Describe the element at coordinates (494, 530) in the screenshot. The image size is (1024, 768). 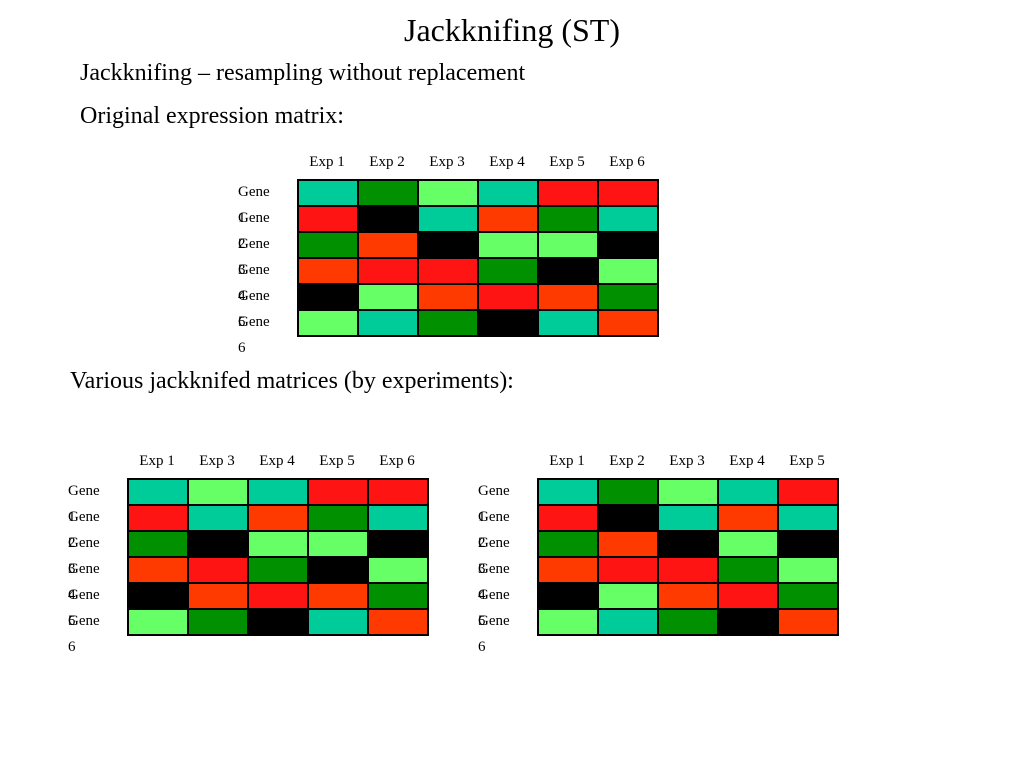
I see `row-header: Gene 2` at that location.